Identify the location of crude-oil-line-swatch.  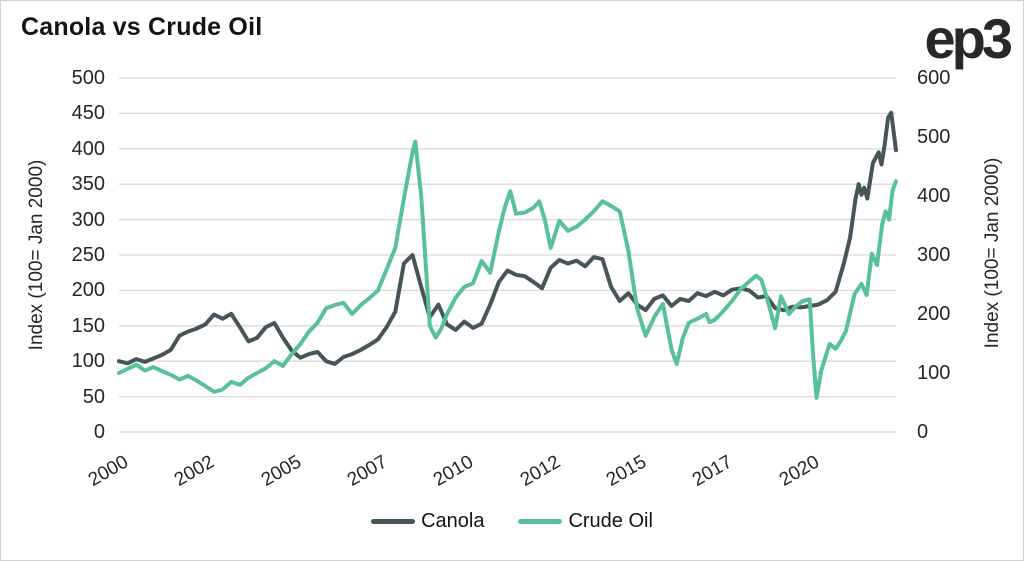
(540, 521).